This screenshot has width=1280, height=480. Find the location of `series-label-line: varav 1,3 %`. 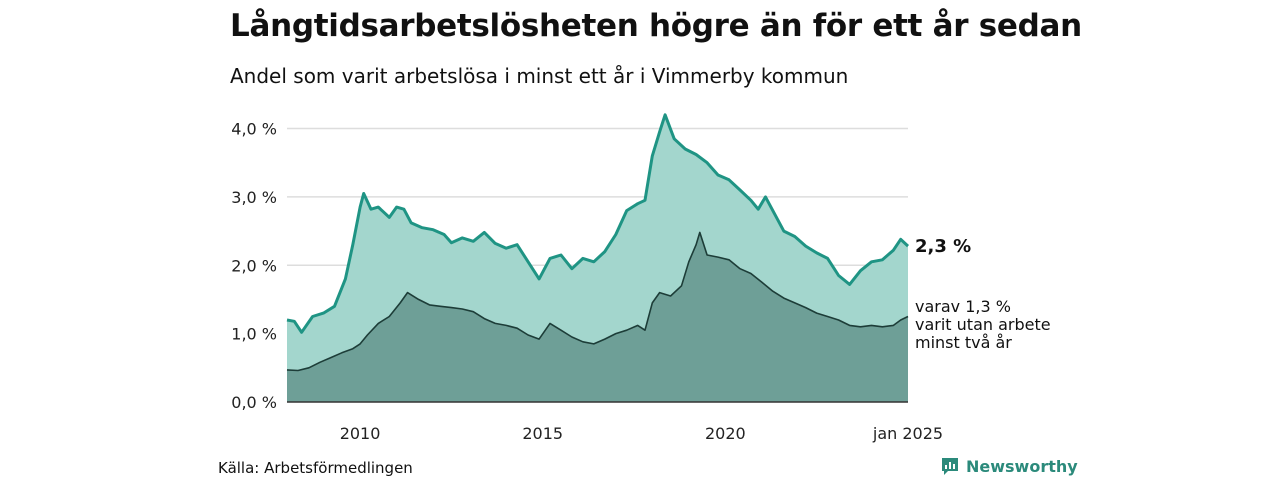

series-label-line: varav 1,3 % is located at coordinates (963, 306).